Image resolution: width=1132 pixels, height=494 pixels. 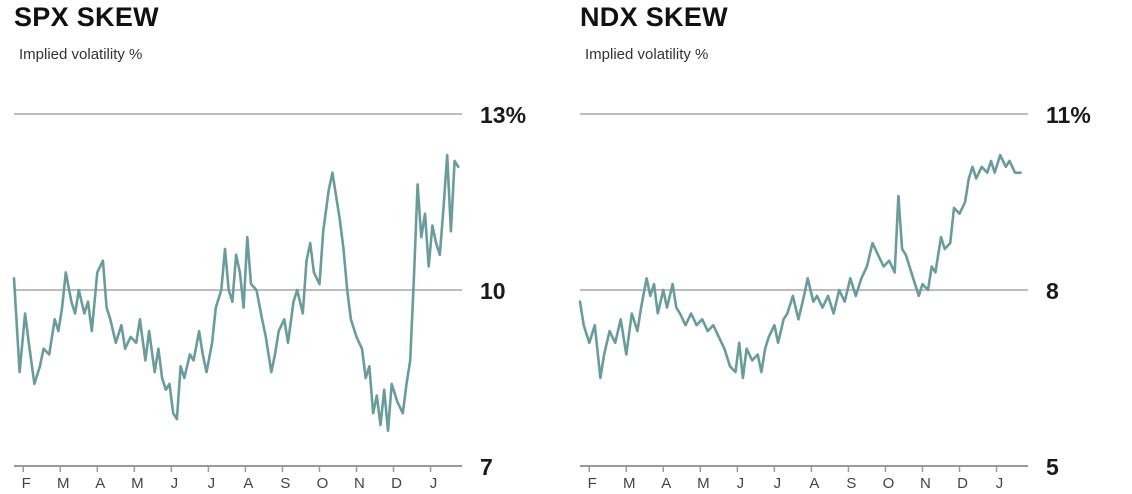 I want to click on y-tick-label: 7, so click(x=486, y=467).